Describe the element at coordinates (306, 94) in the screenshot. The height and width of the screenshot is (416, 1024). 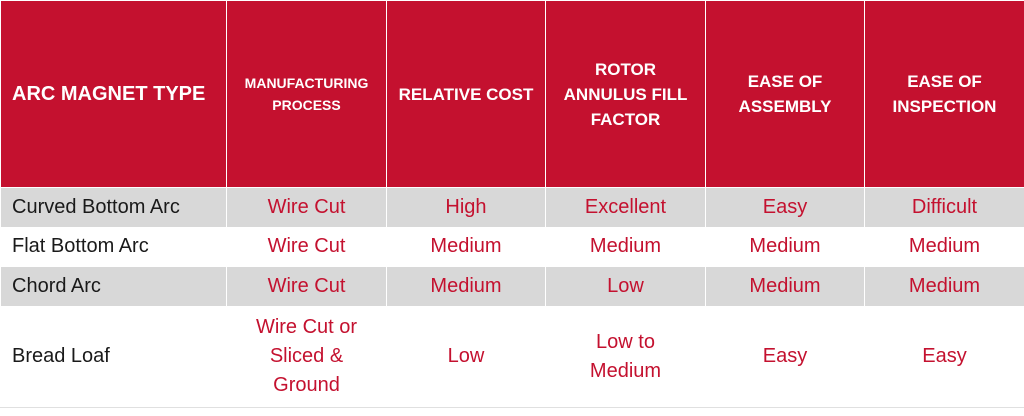
I see `header-manufacturing-process: MANUFACTURING PROCESS` at that location.